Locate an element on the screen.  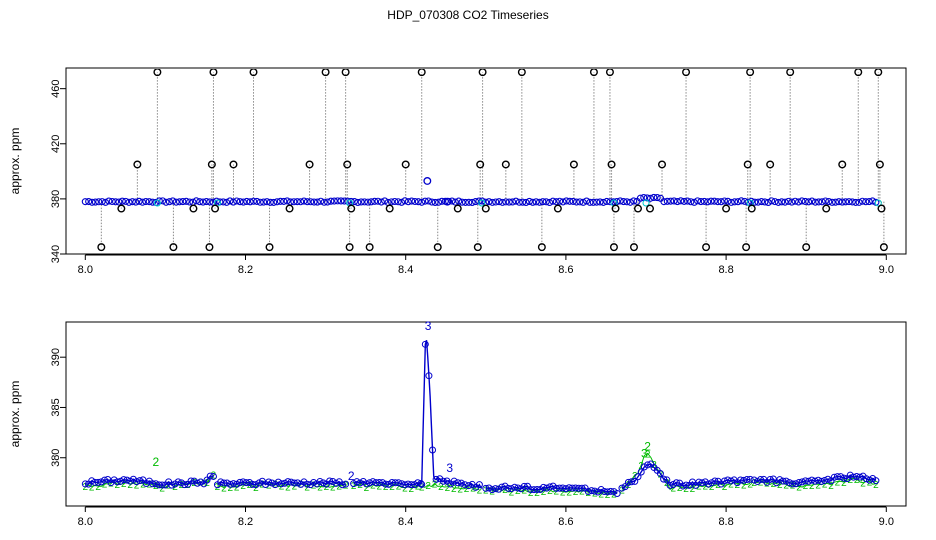
y-tick-label: 380 is located at coordinates (56, 458).